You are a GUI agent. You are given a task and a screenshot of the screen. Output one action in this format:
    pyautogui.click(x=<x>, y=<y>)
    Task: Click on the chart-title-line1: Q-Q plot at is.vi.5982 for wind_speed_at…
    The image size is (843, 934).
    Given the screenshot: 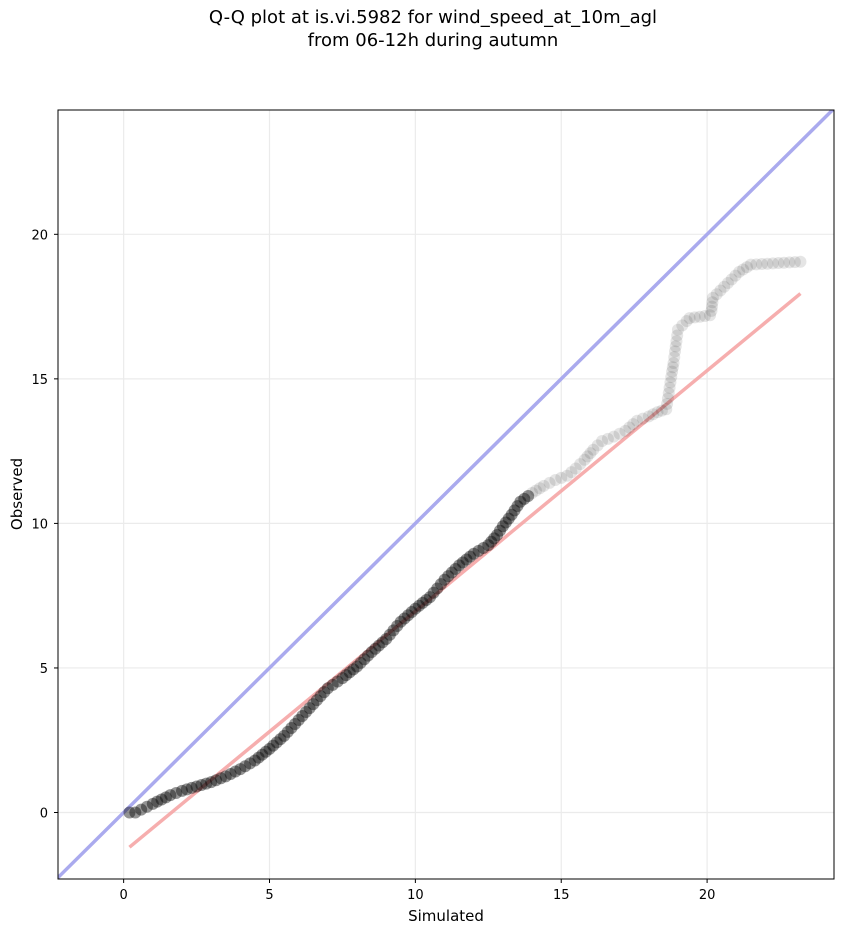 What is the action you would take?
    pyautogui.click(x=433, y=17)
    